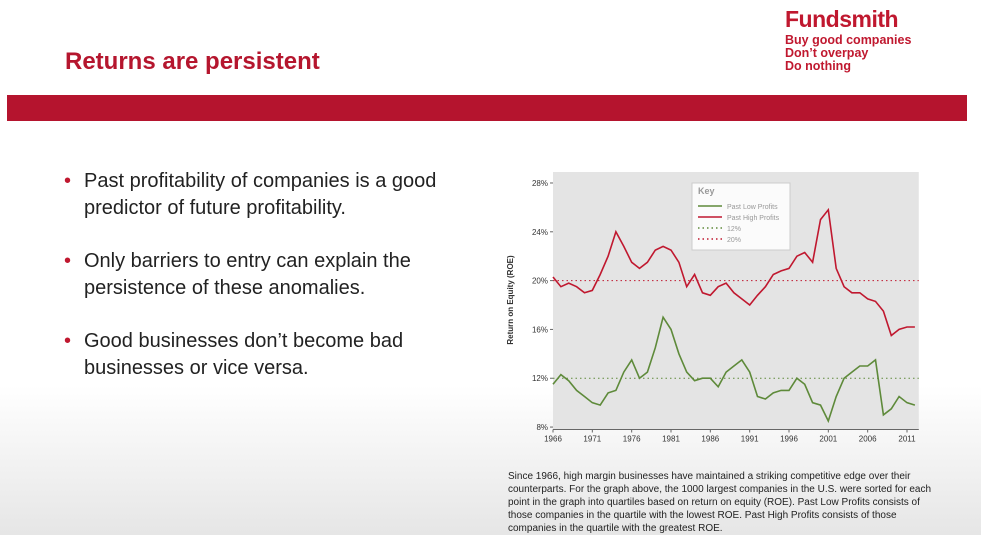 The width and height of the screenshot is (981, 535). What do you see at coordinates (540, 329) in the screenshot?
I see `y-tick-label: 16%` at bounding box center [540, 329].